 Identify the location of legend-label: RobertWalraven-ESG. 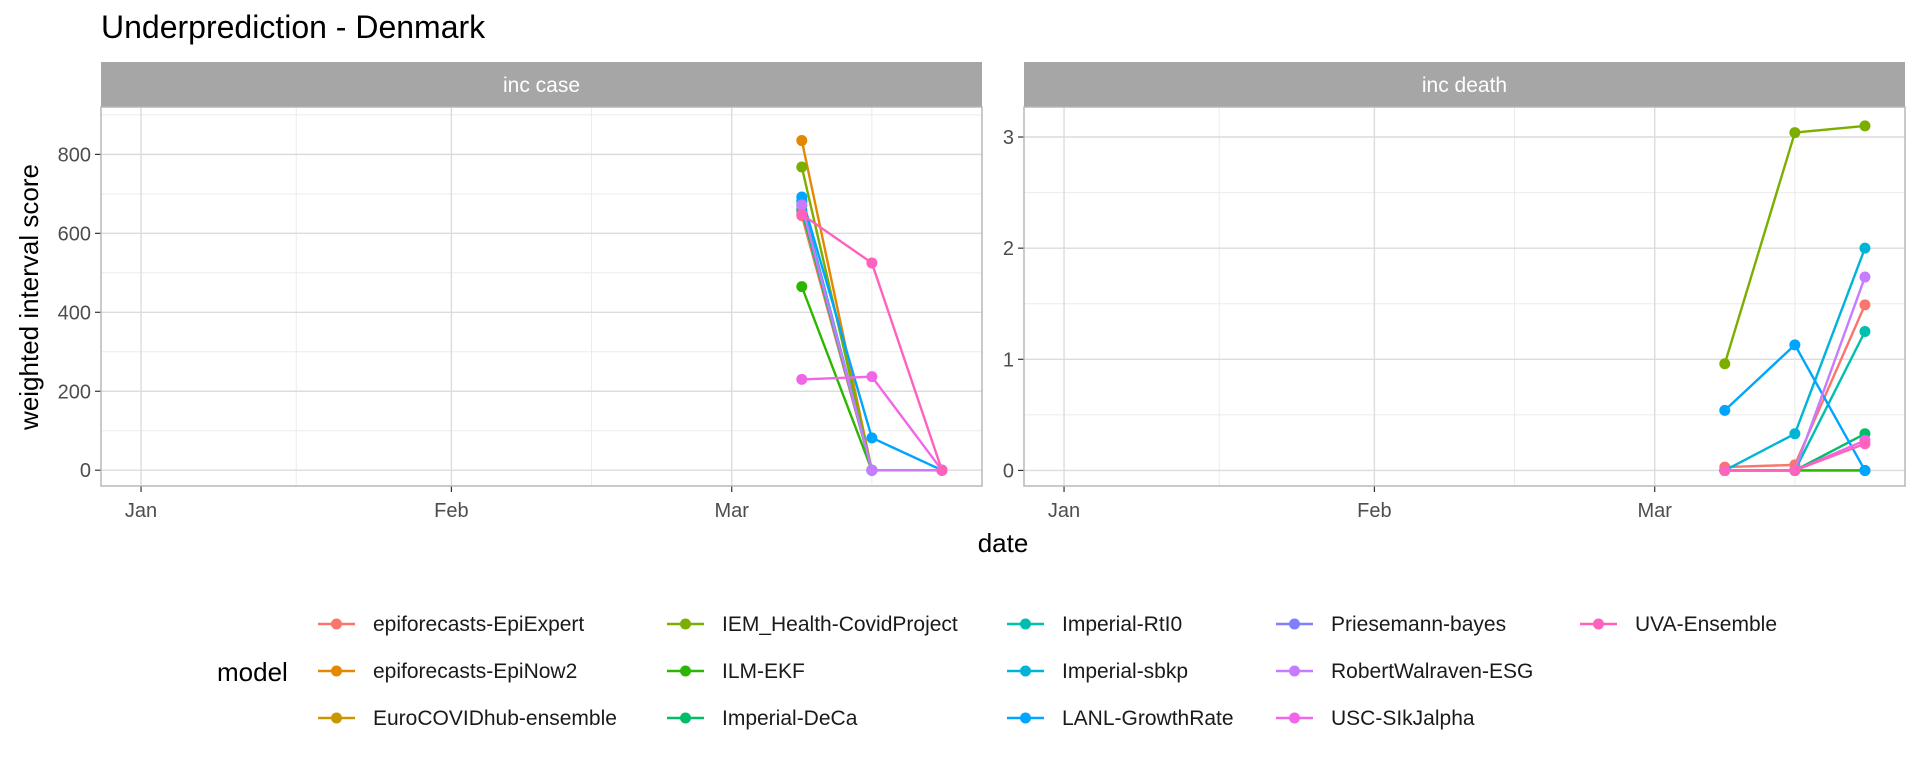
(1432, 671).